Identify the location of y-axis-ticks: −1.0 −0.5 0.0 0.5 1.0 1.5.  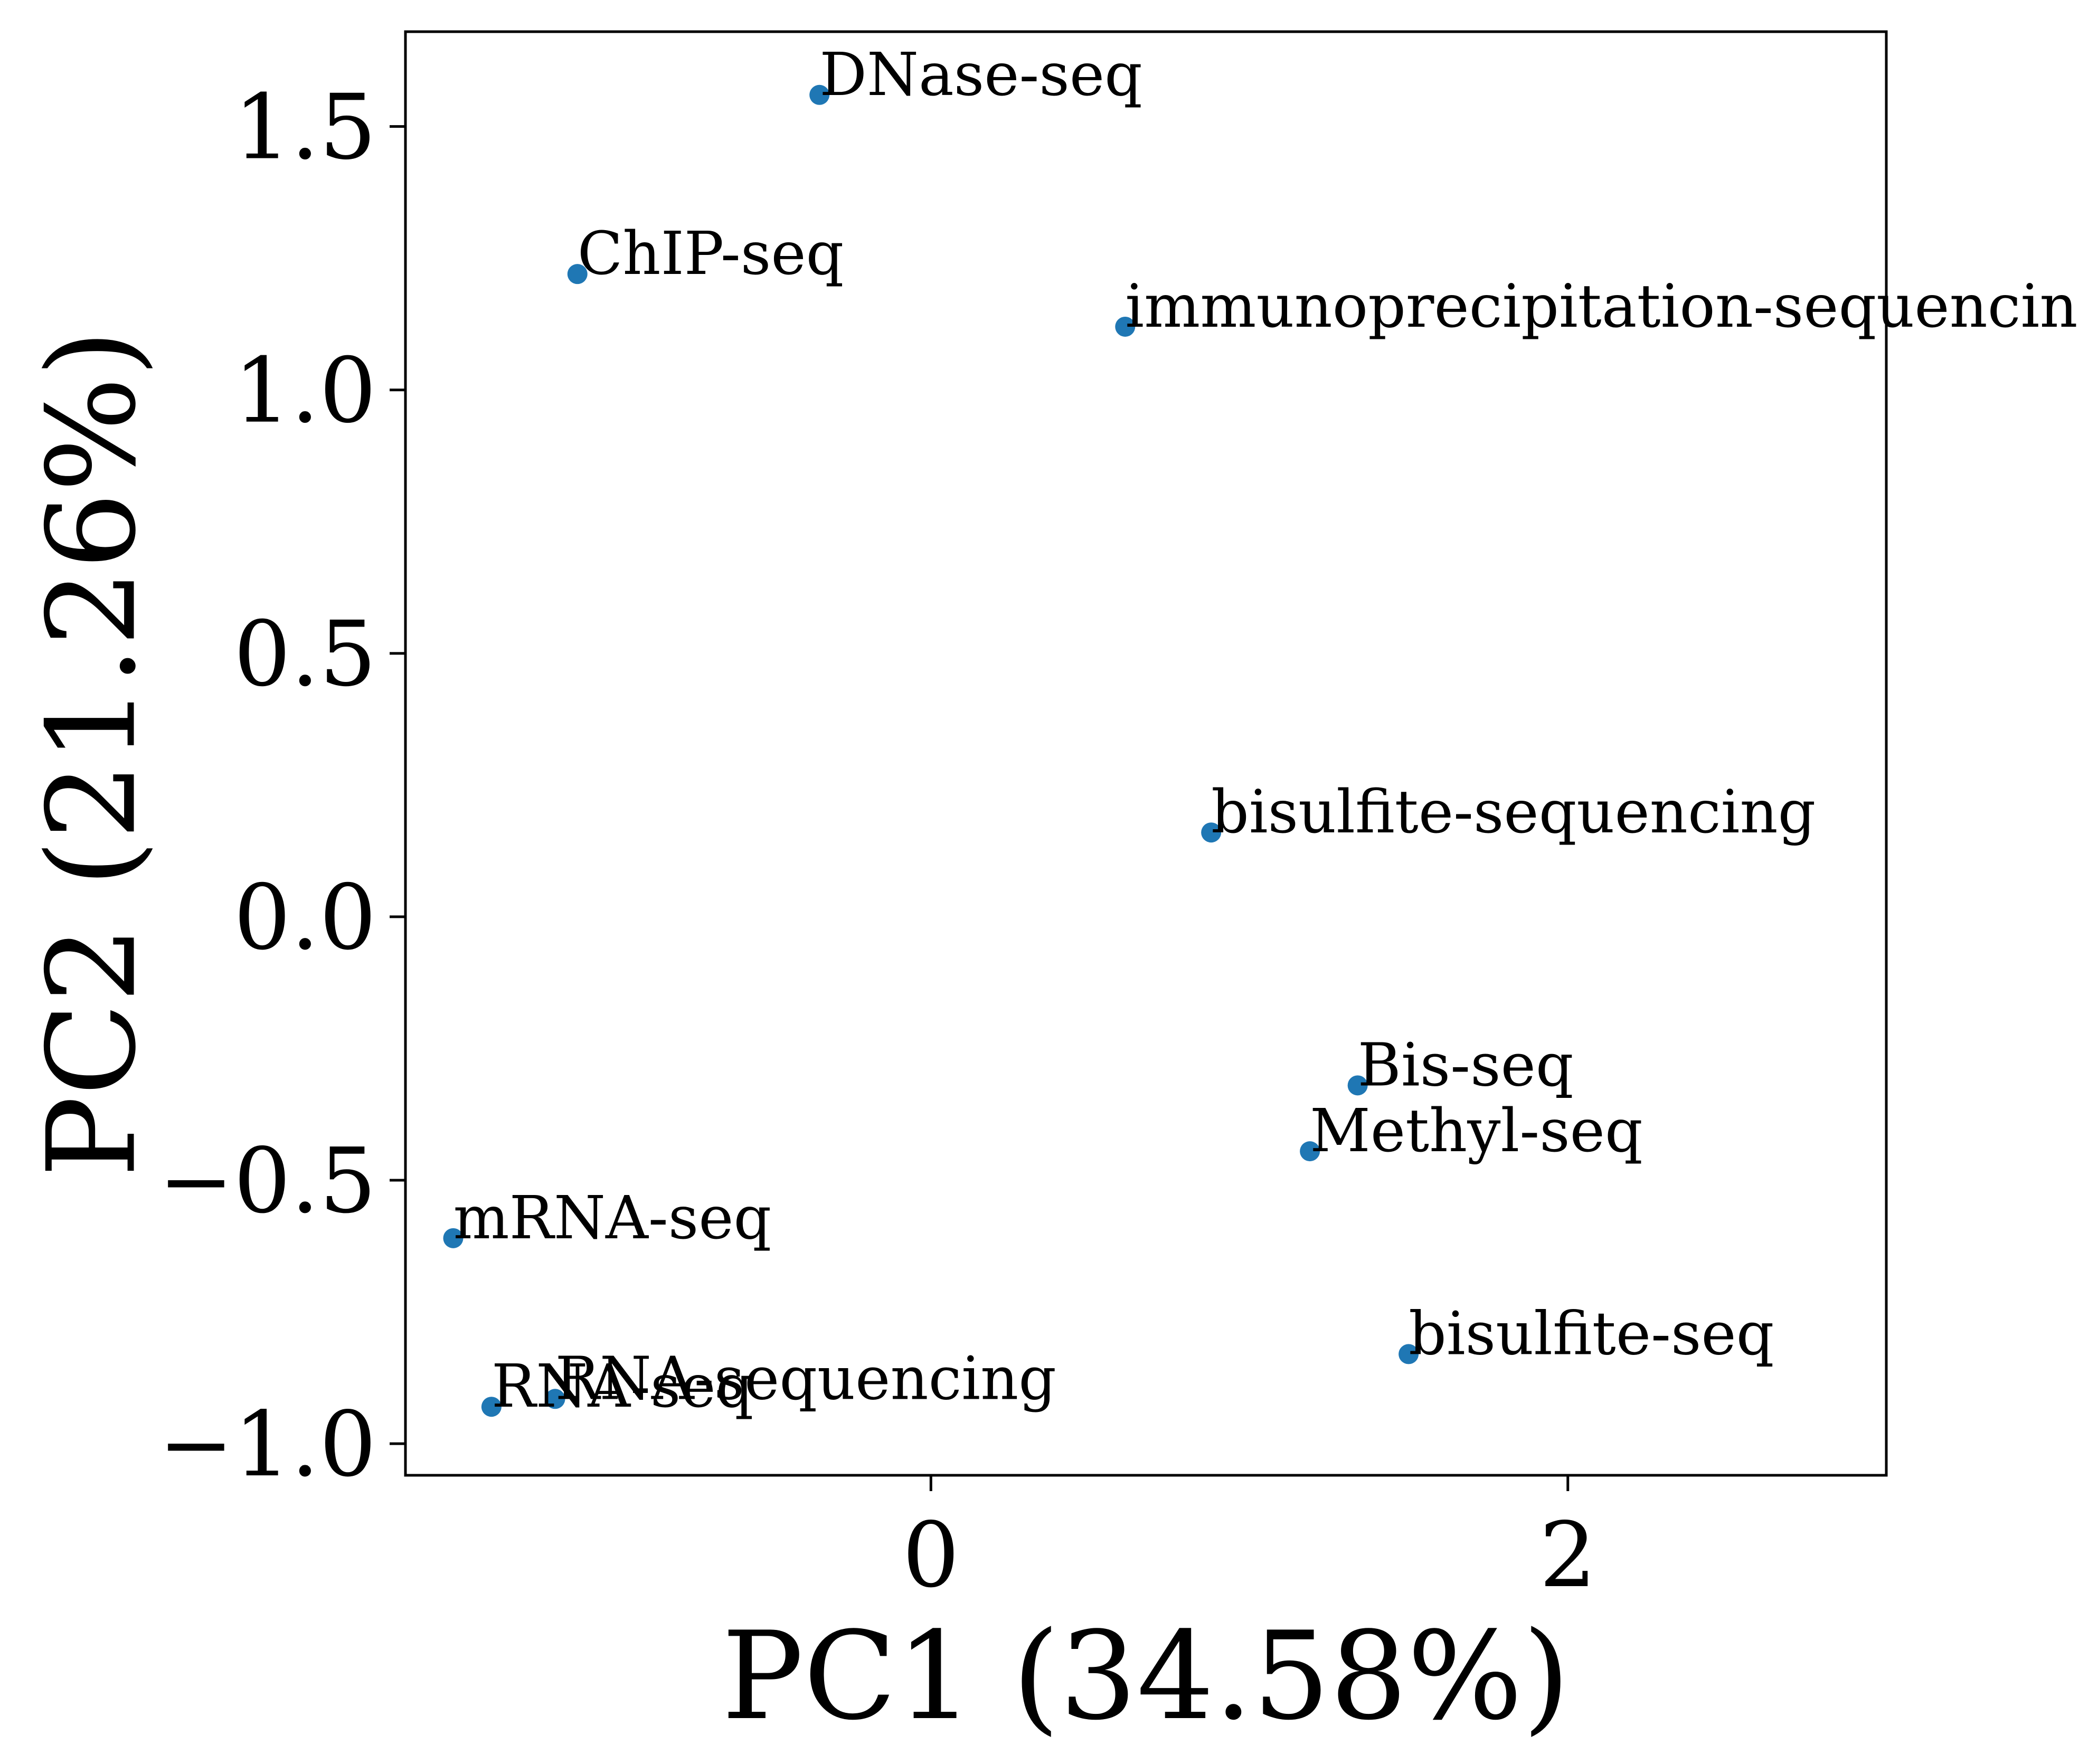
(281, 786).